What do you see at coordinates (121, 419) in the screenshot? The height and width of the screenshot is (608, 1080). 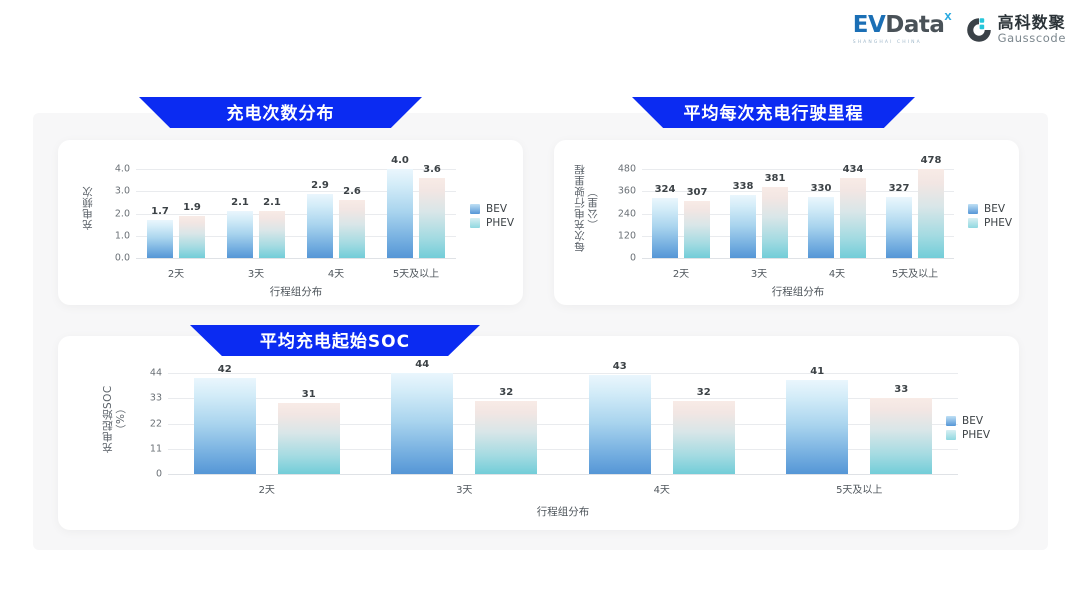 I see `y-axis-label-line2: （%）` at bounding box center [121, 419].